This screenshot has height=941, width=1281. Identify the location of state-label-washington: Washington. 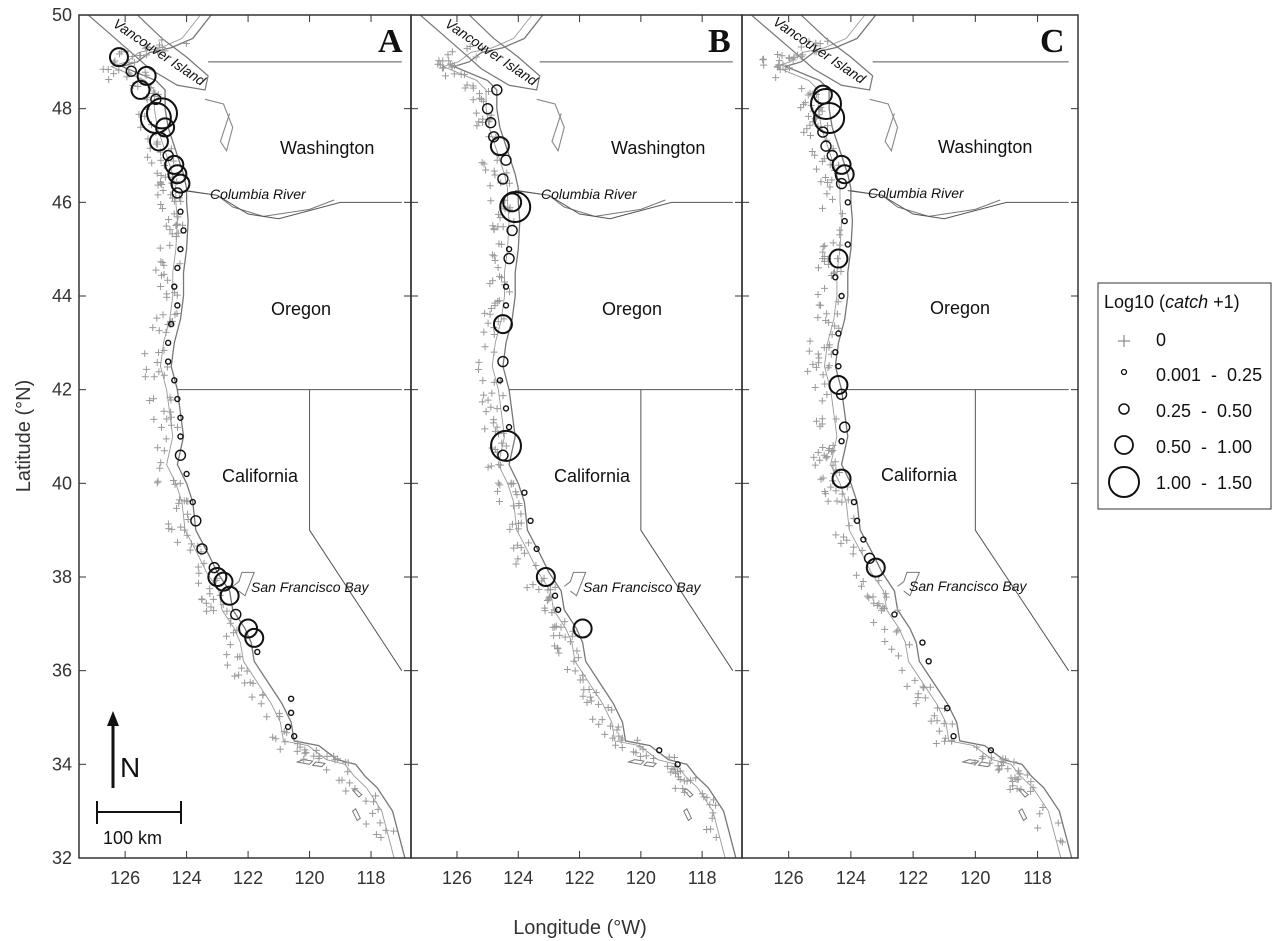
(985, 147).